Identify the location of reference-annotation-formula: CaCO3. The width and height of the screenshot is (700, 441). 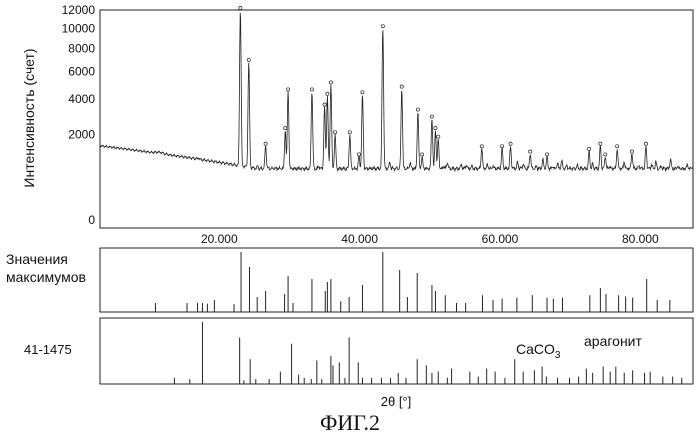
(538, 351).